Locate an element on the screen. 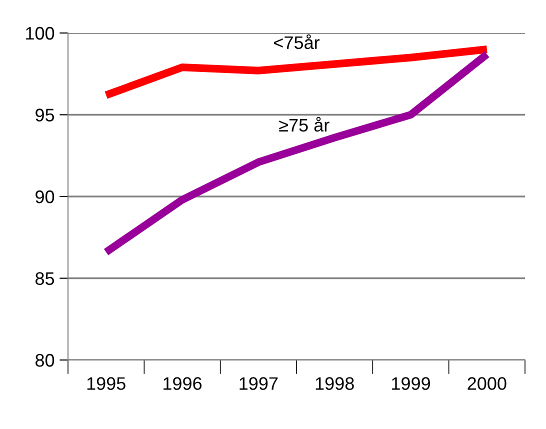 Image resolution: width=546 pixels, height=429 pixels. x-tick-label: 1996 is located at coordinates (183, 383).